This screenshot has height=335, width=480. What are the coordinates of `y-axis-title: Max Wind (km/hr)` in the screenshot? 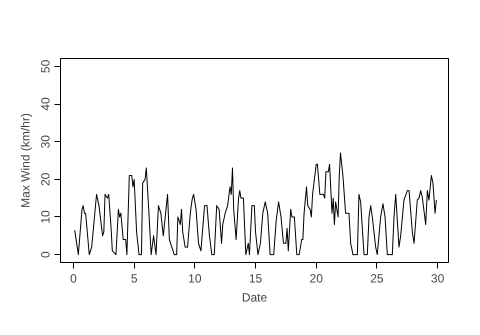 It's located at (25, 160).